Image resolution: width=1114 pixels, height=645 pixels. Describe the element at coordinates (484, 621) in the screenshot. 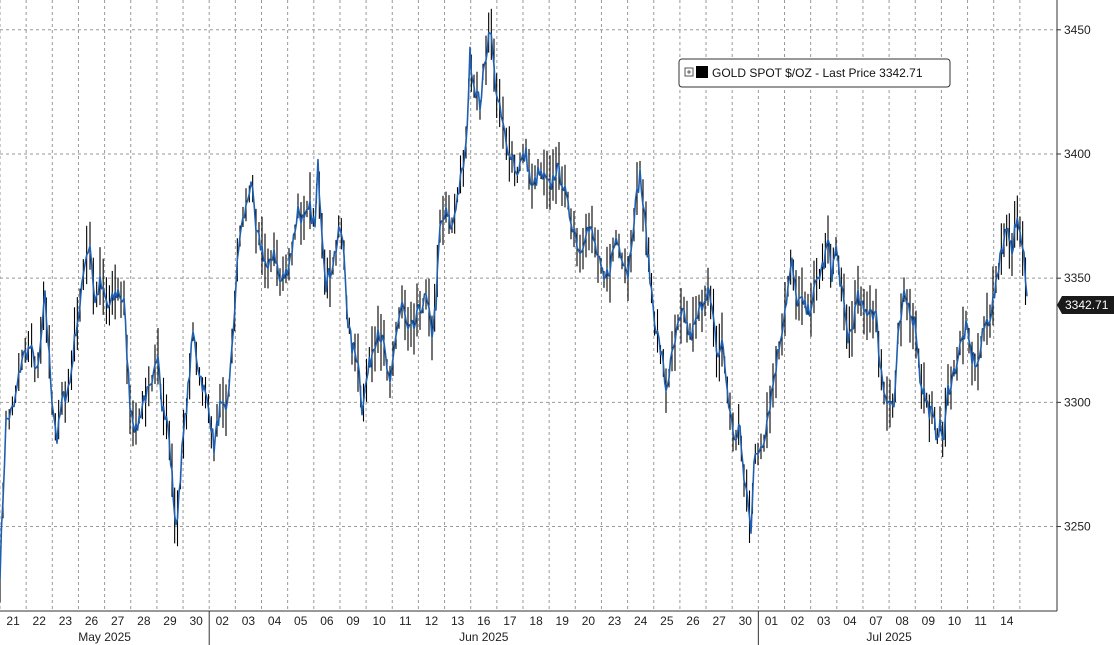

I see `x-tick-label: 16` at that location.